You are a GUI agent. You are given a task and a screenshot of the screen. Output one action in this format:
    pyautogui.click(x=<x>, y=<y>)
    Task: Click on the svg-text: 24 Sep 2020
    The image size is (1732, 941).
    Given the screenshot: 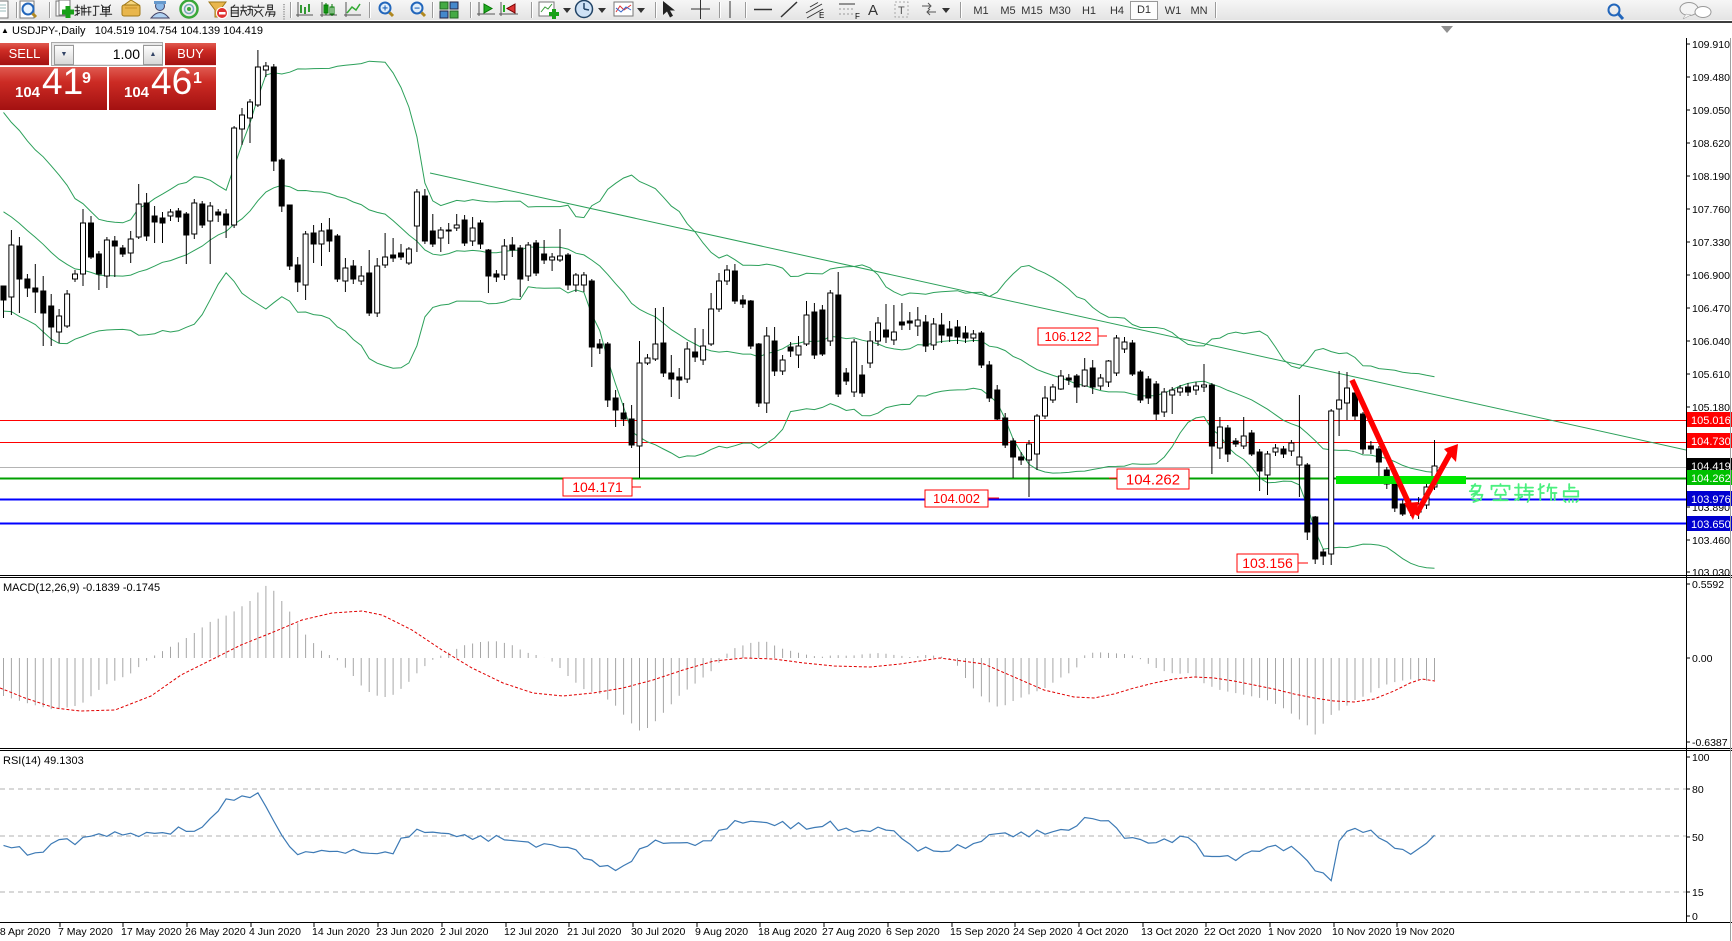 What is the action you would take?
    pyautogui.click(x=1043, y=932)
    